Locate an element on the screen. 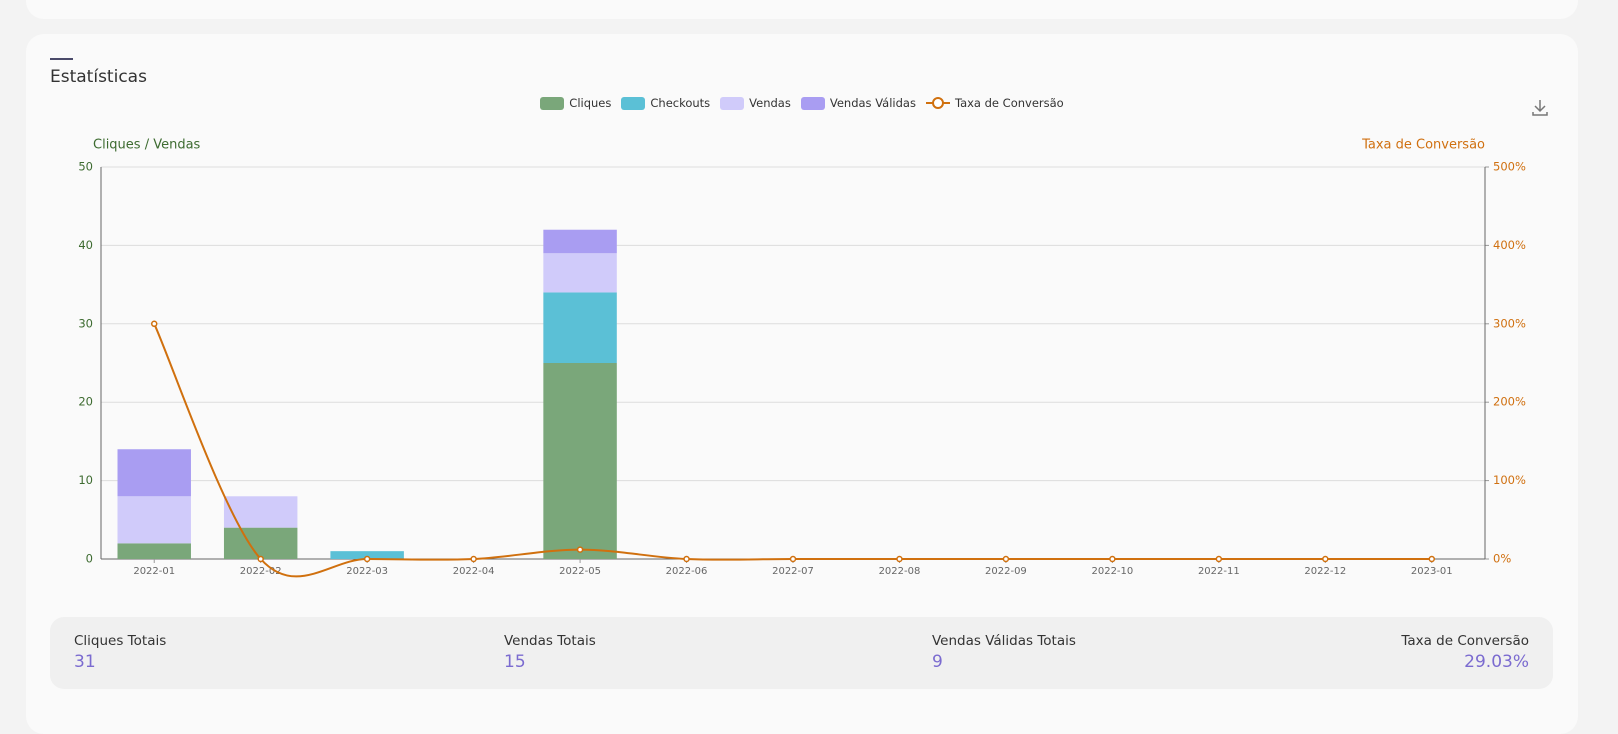 The image size is (1618, 734). y2-axis-title: Taxa de Conversão is located at coordinates (1423, 145).